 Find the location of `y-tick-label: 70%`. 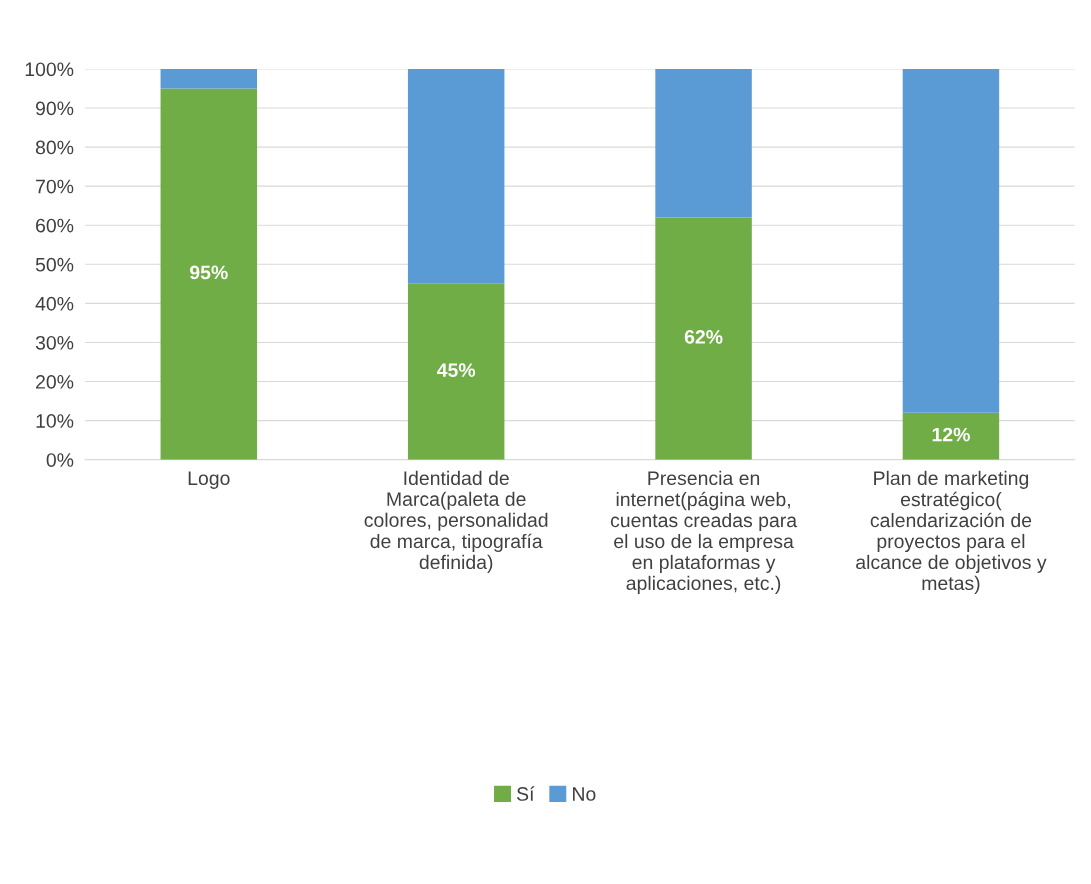

y-tick-label: 70% is located at coordinates (55, 186).